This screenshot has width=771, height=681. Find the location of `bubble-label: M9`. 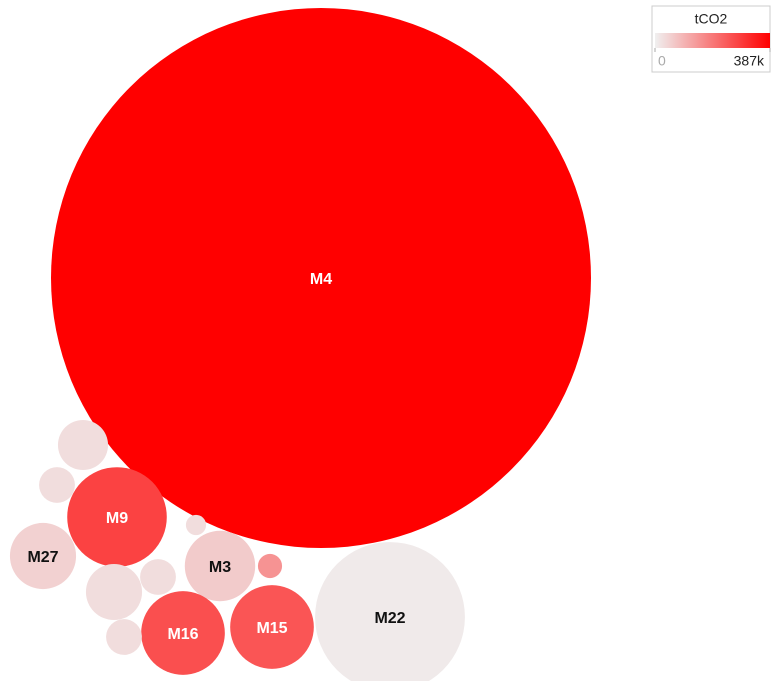

bubble-label: M9 is located at coordinates (117, 518).